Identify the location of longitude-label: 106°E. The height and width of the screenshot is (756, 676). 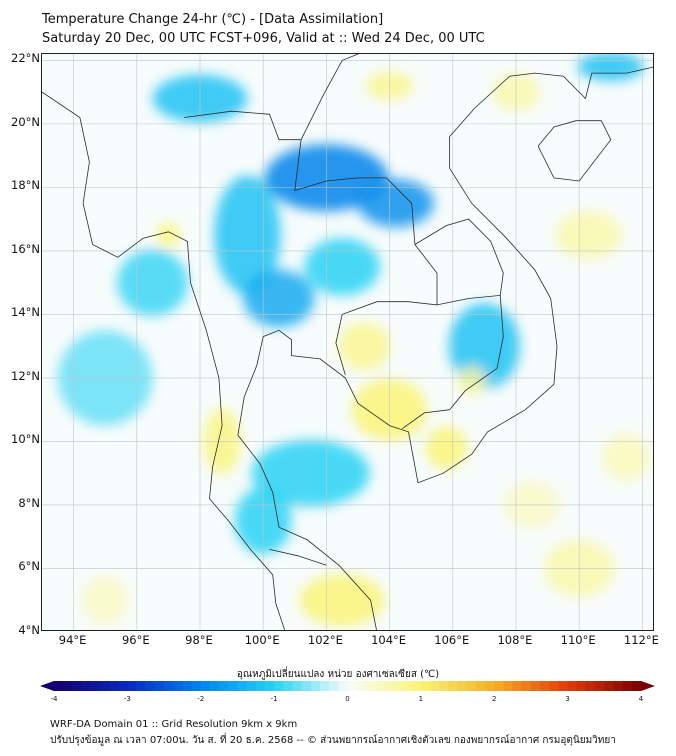
(452, 640).